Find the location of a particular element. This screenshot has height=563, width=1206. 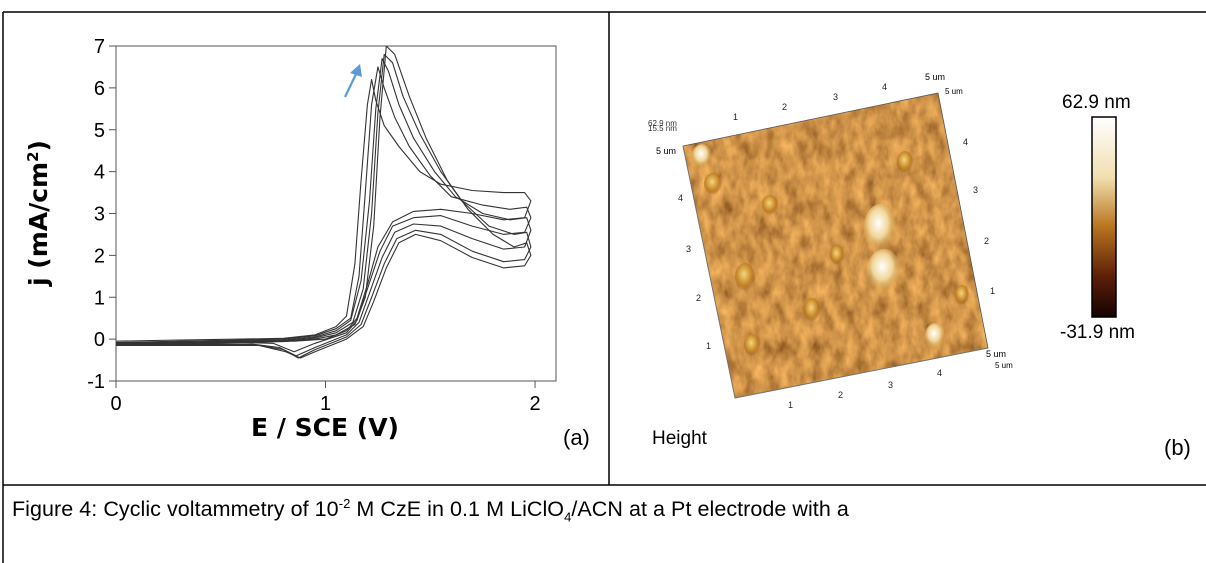

y-axis-label-end: ) is located at coordinates (38, 145).